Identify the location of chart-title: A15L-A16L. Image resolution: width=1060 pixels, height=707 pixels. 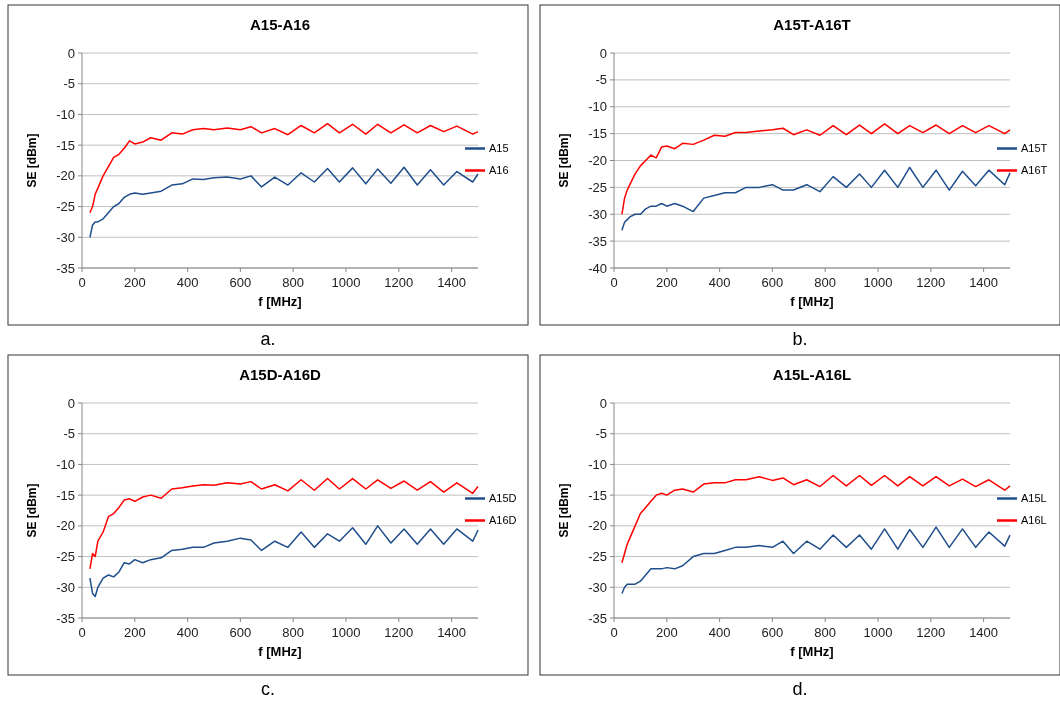
(812, 374).